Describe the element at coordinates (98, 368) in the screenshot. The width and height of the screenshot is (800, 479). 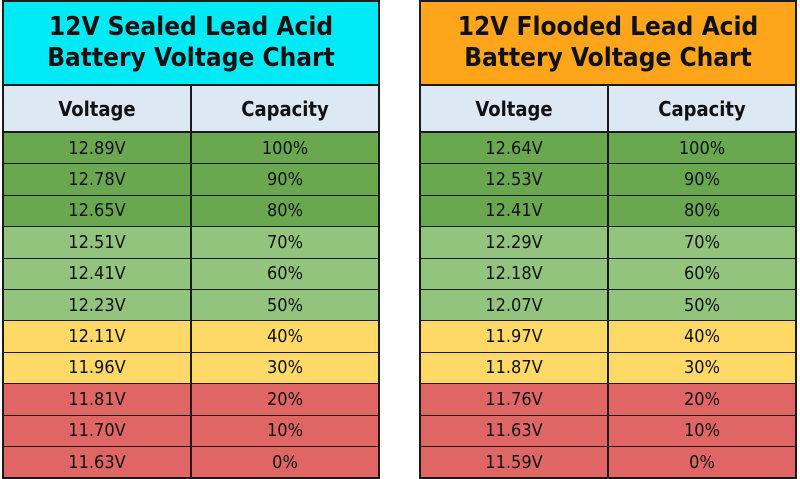
I see `voltage-cell: 11.96V` at that location.